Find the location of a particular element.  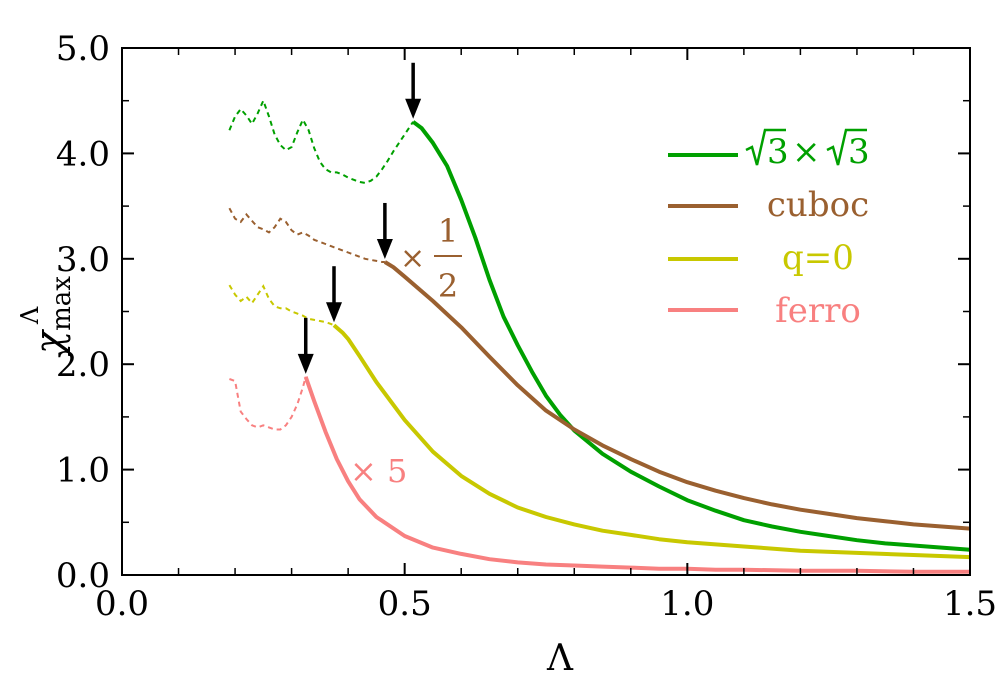

legend-label-sqrt3: 3 × 3 is located at coordinates (807, 150).